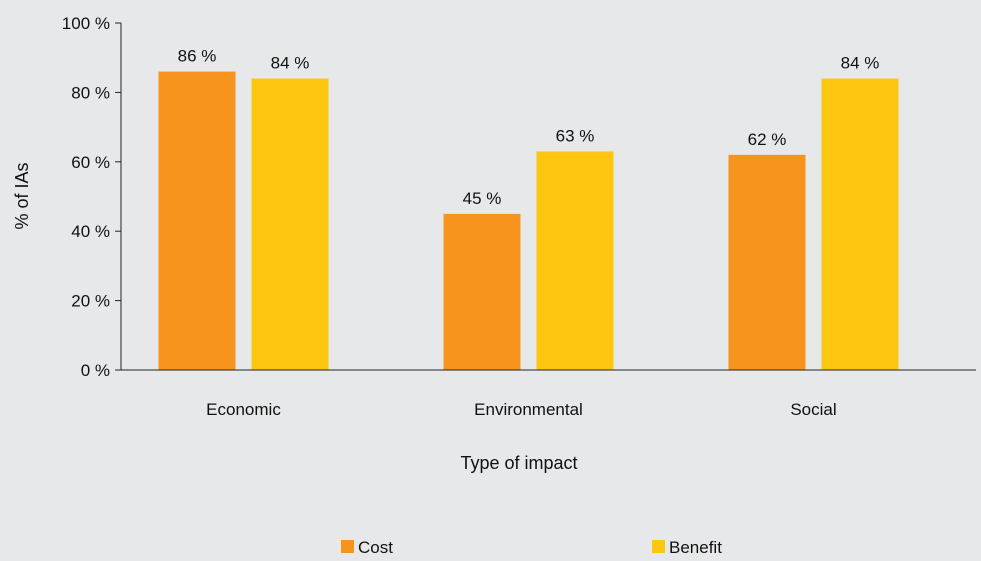  I want to click on bar-cost-economic, so click(197, 220).